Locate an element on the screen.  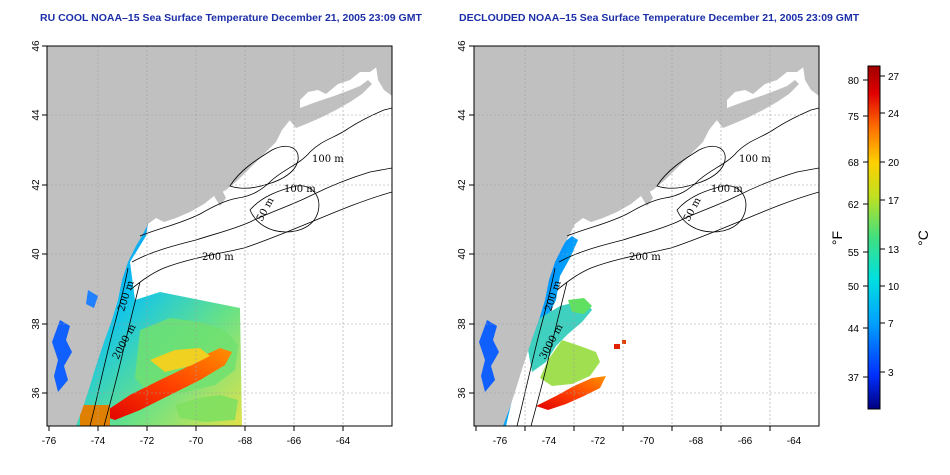
left-contour-200m is located at coordinates (261, 215).